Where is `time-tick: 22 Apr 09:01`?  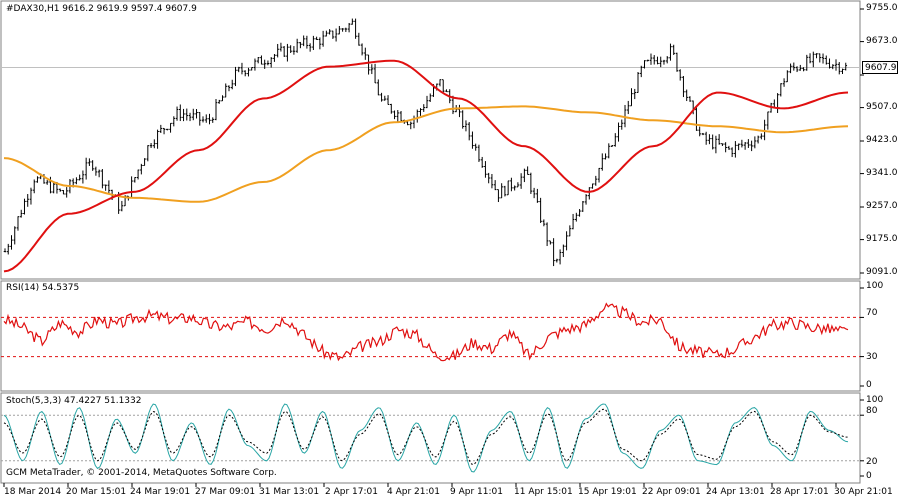
time-tick: 22 Apr 09:01 is located at coordinates (671, 492).